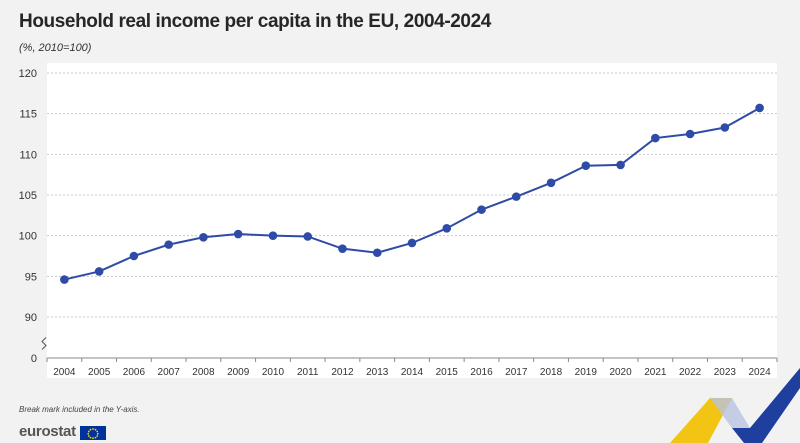  I want to click on x-tick-label: 2013, so click(377, 372).